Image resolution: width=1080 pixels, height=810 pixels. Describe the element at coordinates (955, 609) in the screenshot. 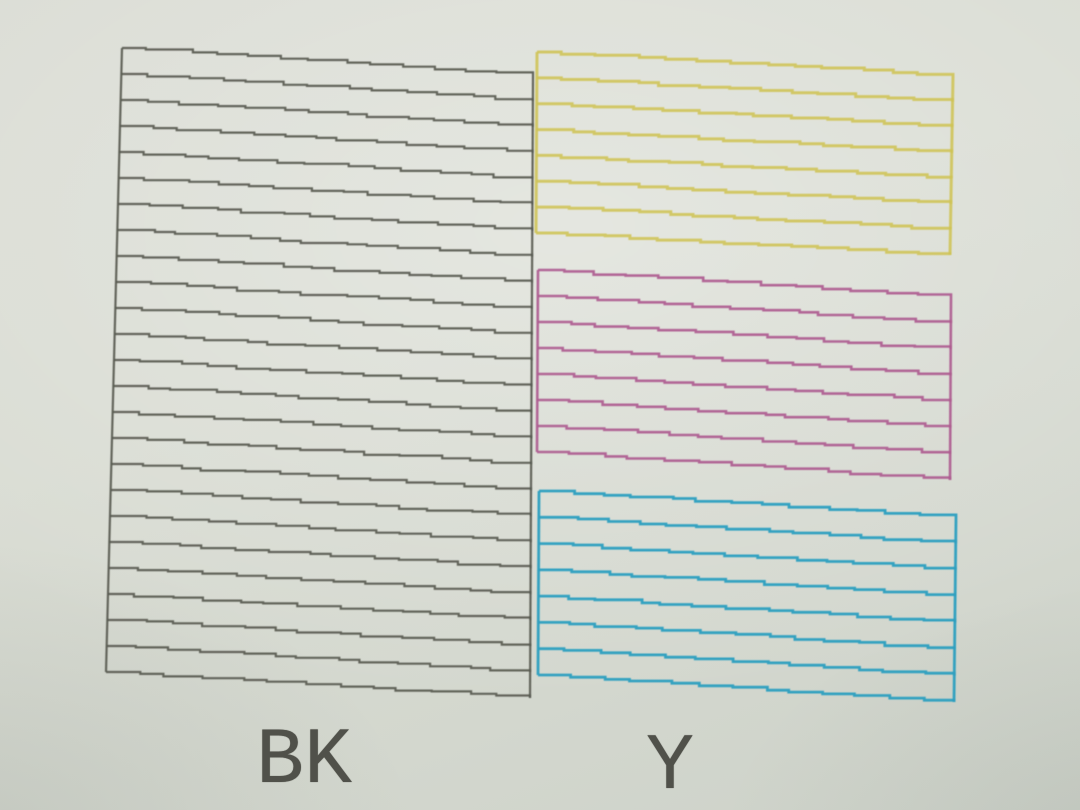

I see `c-right-edge` at that location.